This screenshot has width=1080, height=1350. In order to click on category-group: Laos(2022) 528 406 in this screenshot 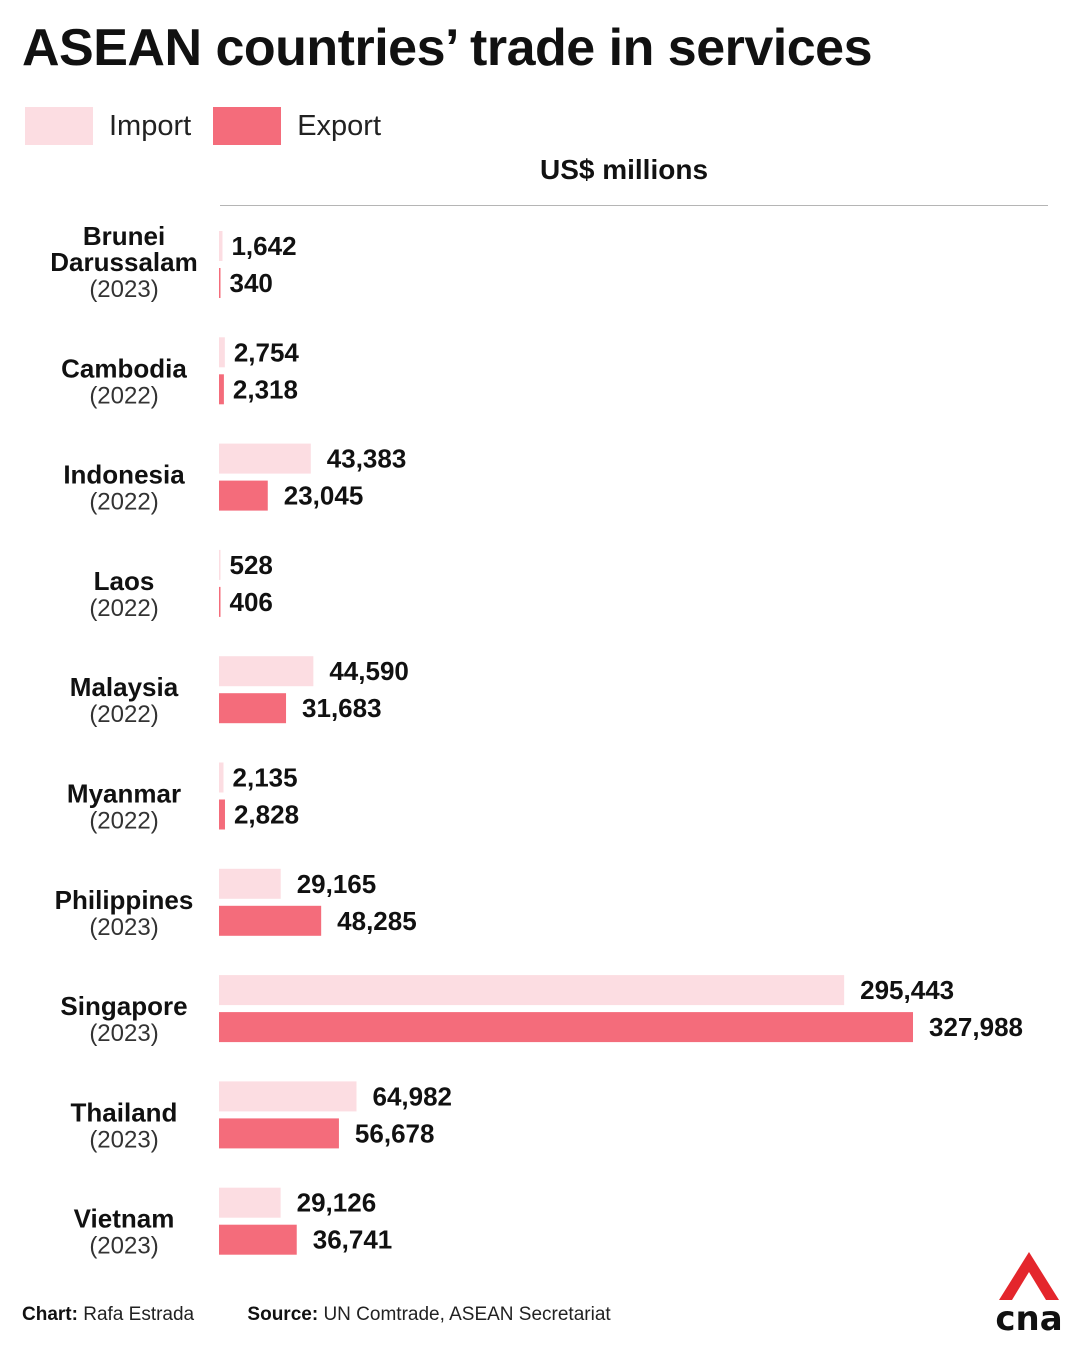, I will do `click(181, 585)`.